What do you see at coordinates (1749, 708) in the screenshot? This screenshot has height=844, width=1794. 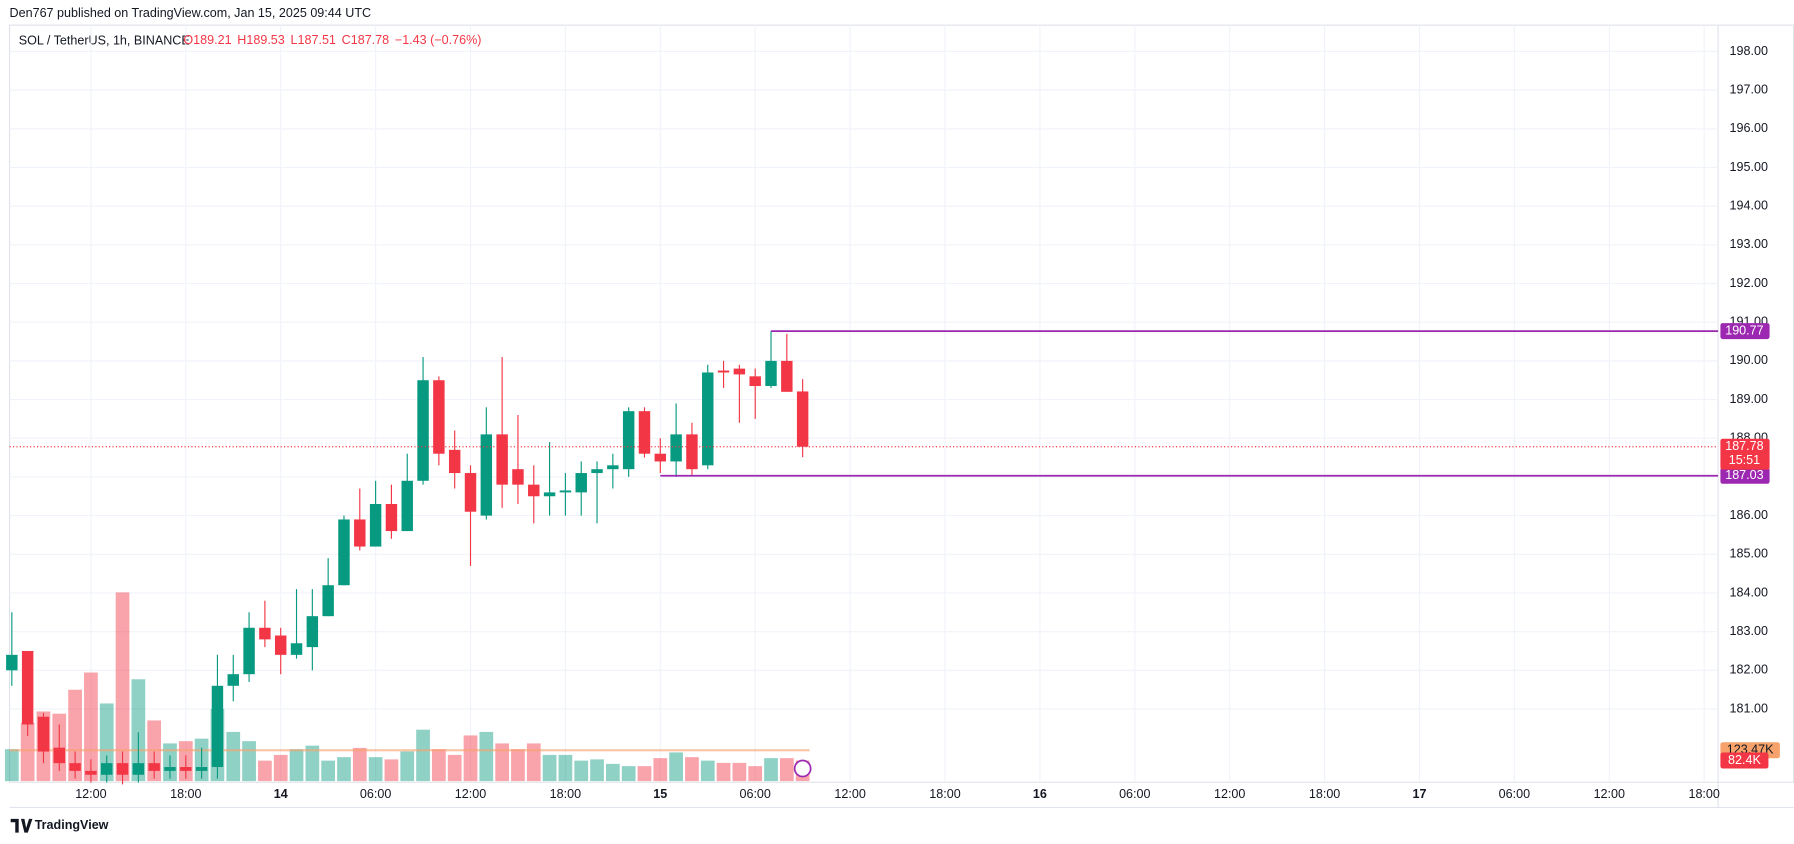 I see `y-tick-label: 181.00` at bounding box center [1749, 708].